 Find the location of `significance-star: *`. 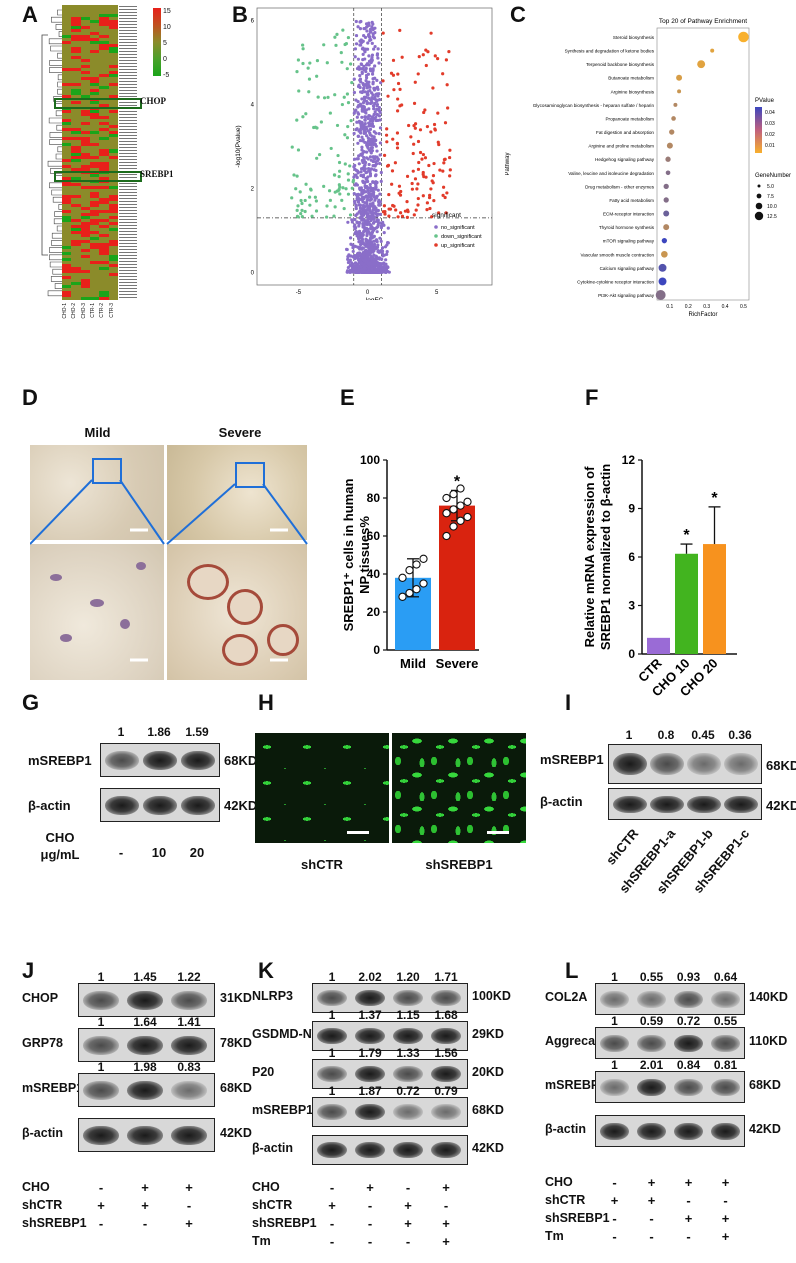

significance-star: * is located at coordinates (457, 481).